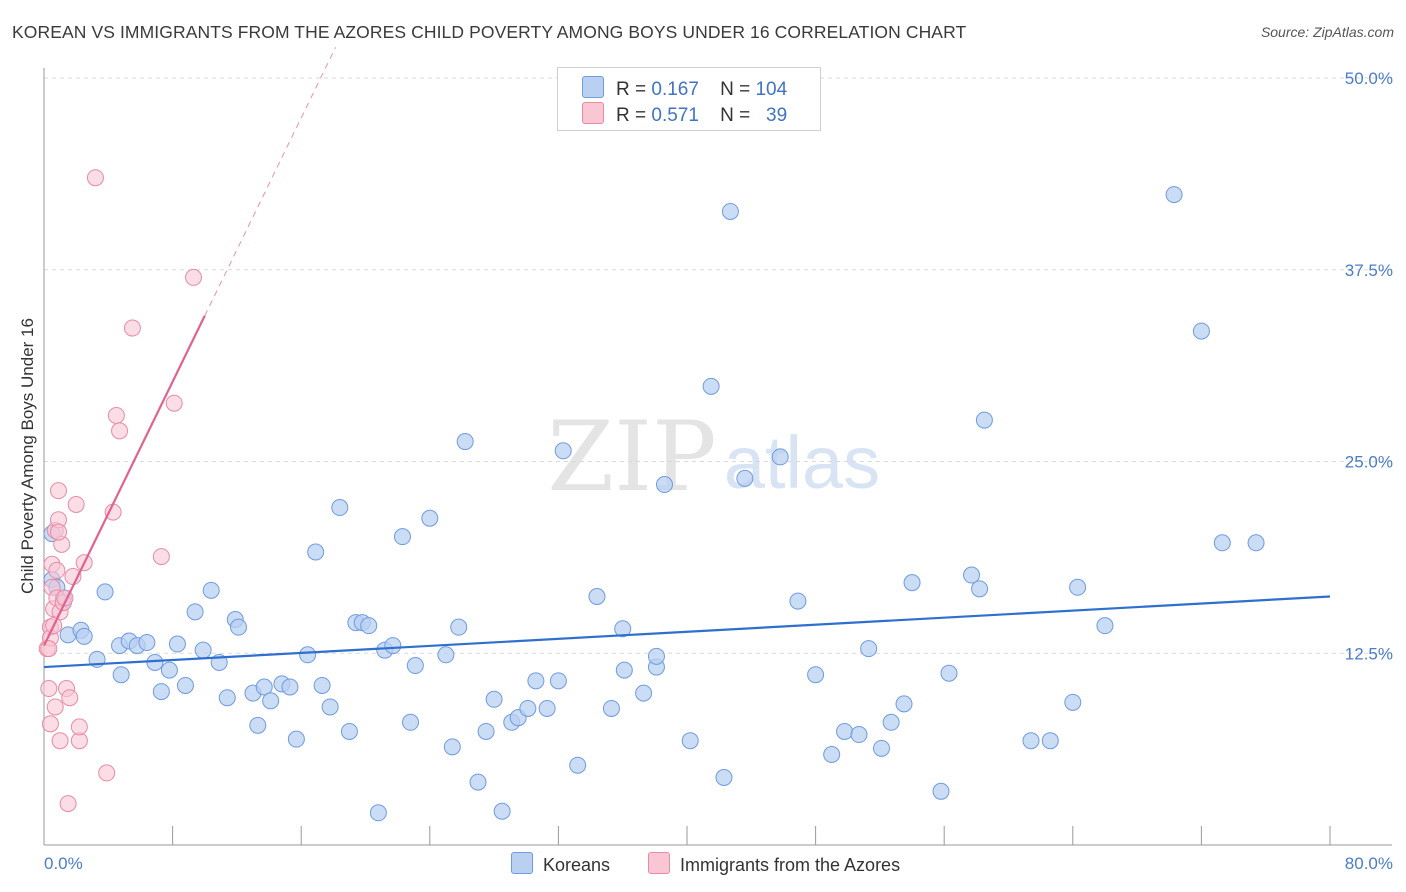 This screenshot has width=1406, height=892. Describe the element at coordinates (1369, 653) in the screenshot. I see `y-tick-label: 12.5%` at that location.